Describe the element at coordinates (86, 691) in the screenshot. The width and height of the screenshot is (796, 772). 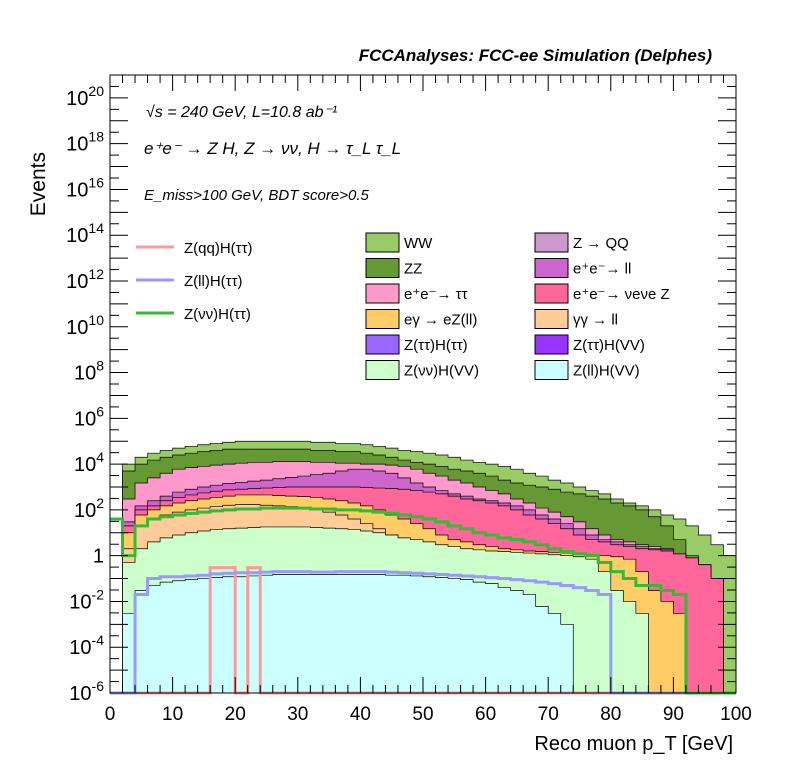
I see `y-tick-label: 10⁻⁶` at that location.